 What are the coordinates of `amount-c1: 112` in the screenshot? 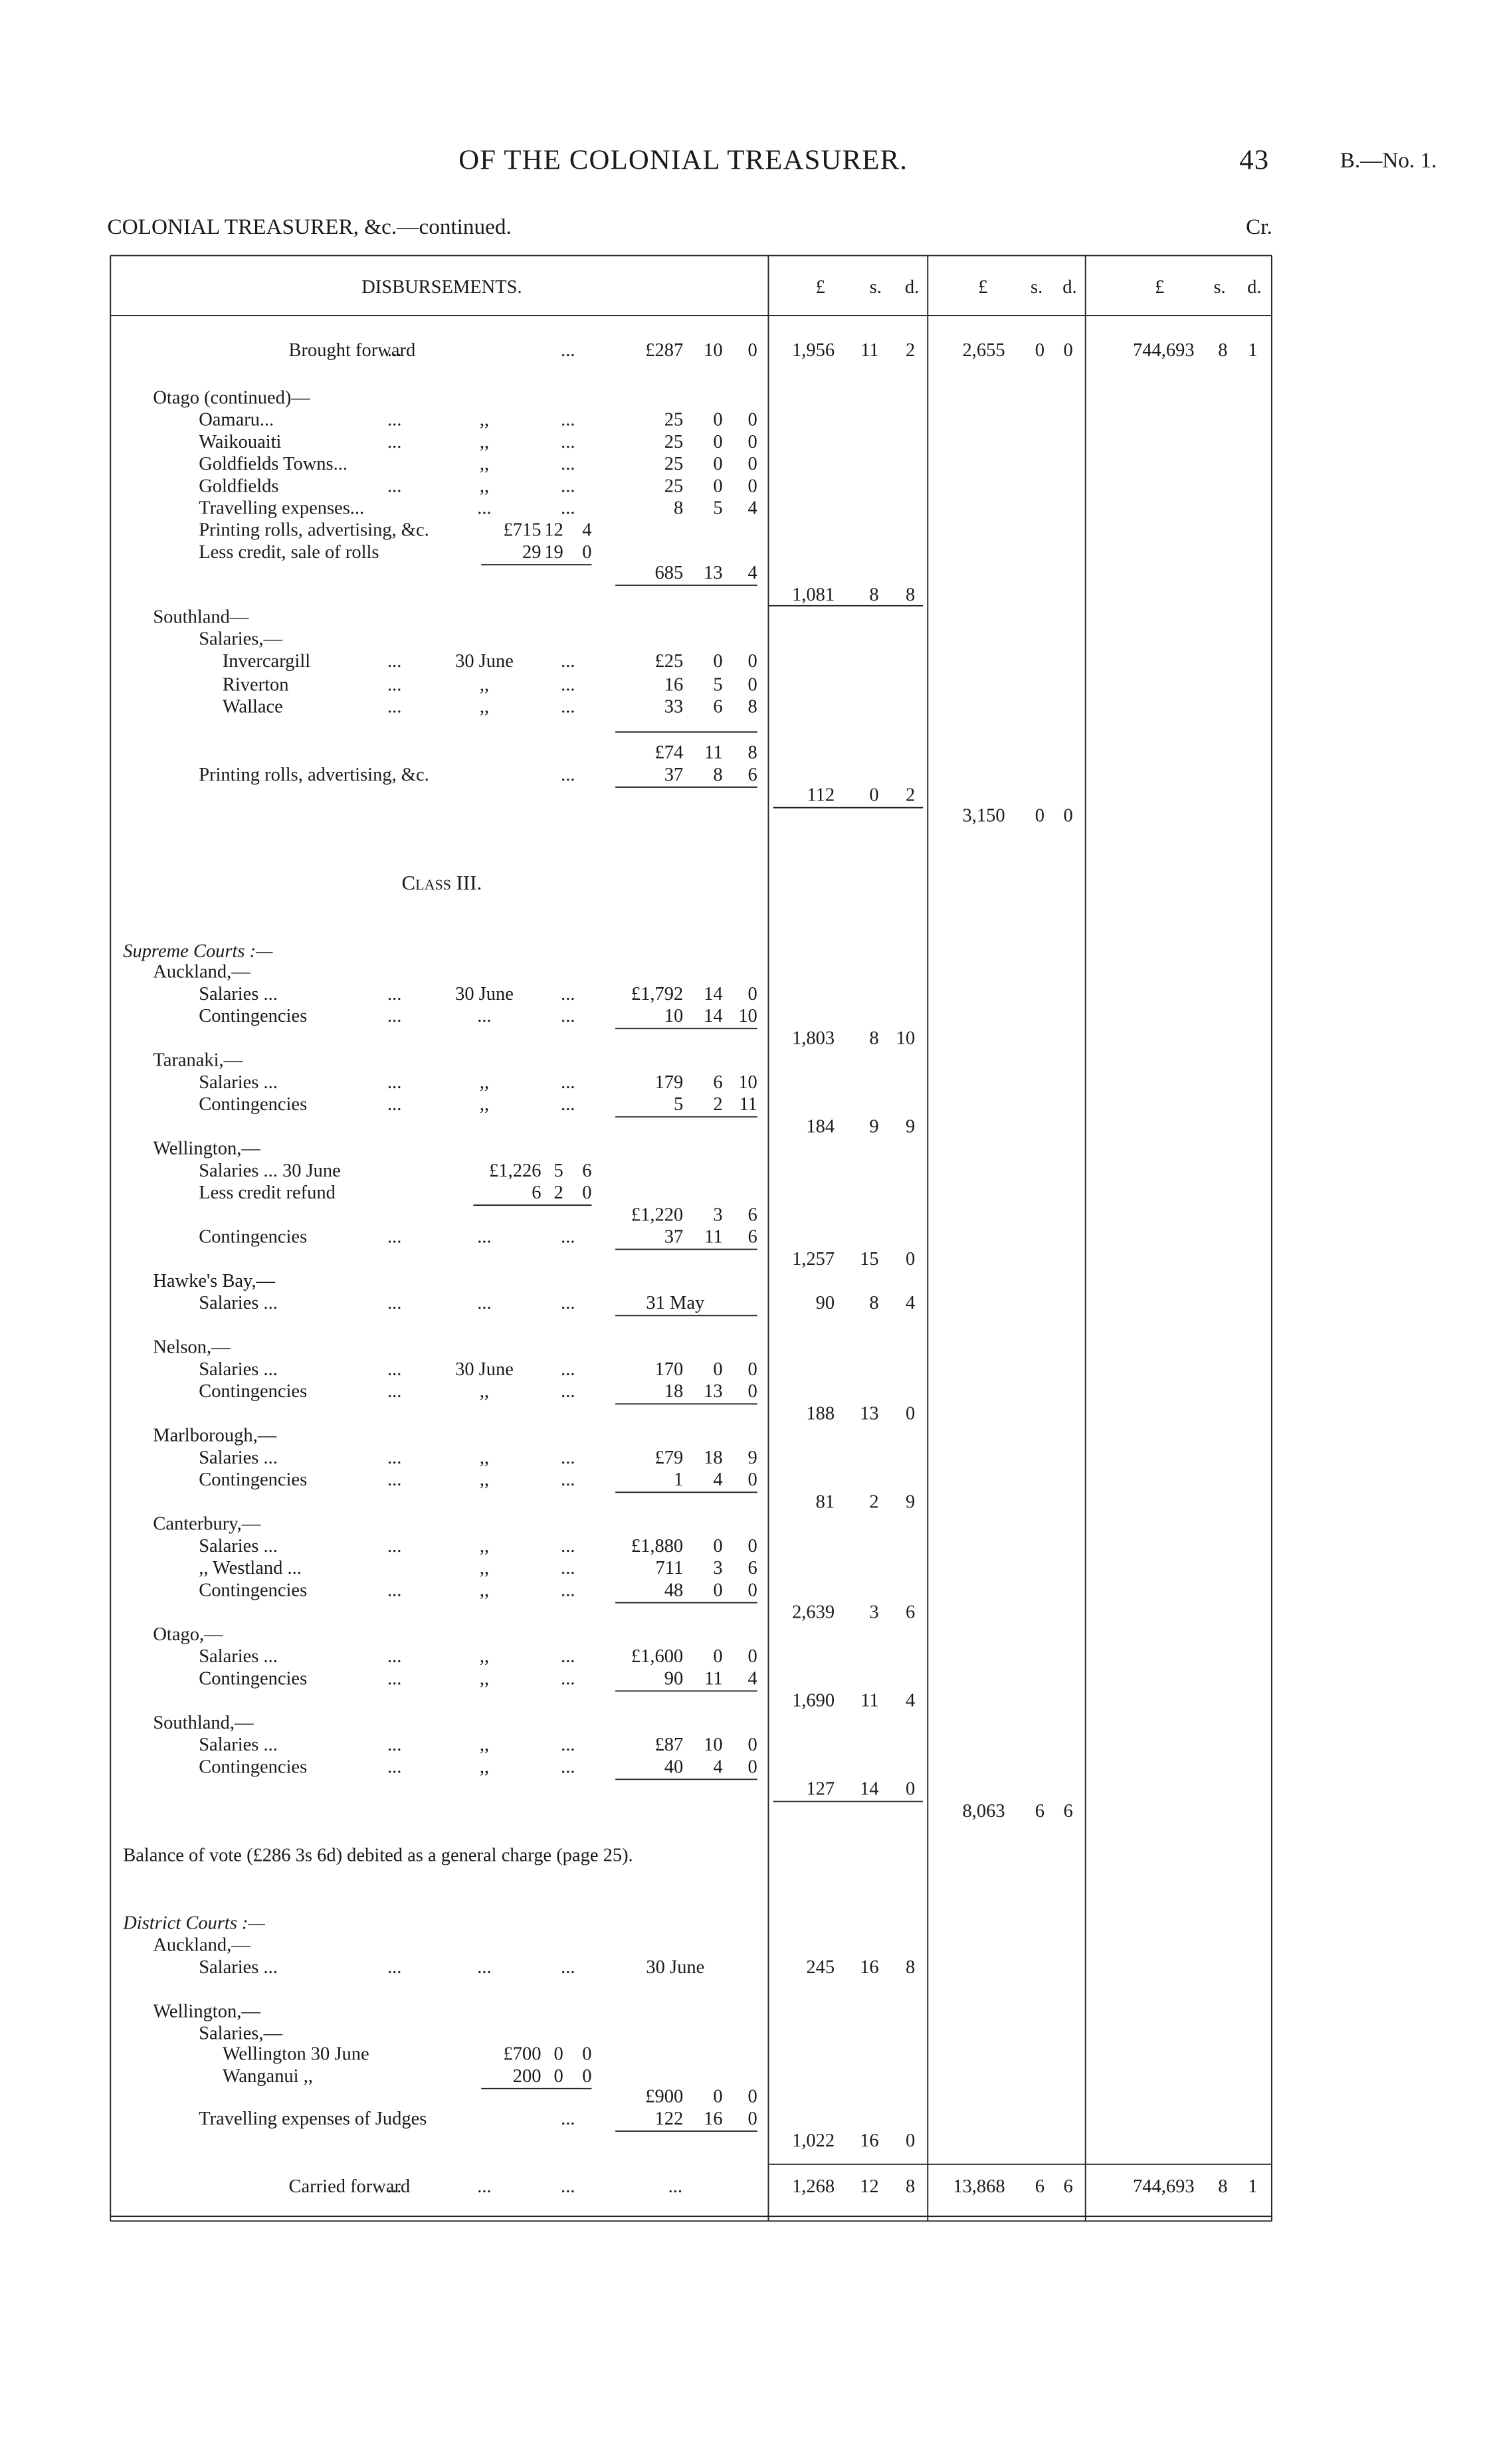 It's located at (821, 795).